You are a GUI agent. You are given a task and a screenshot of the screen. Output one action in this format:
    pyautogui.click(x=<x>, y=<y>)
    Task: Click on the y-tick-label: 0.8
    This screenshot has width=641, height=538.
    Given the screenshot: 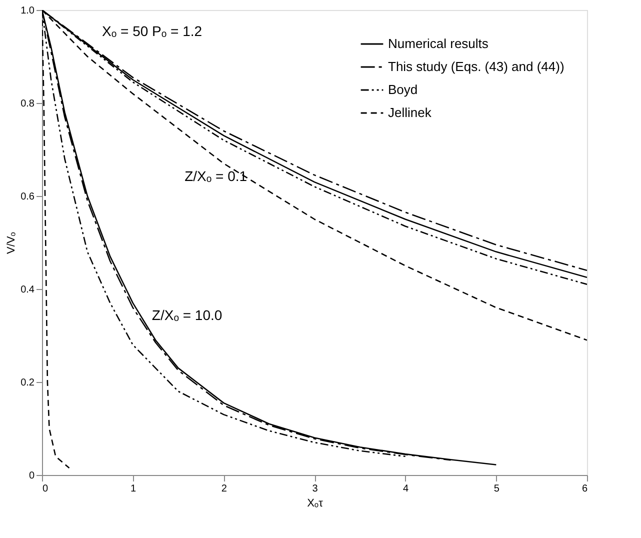 What is the action you would take?
    pyautogui.click(x=27, y=104)
    